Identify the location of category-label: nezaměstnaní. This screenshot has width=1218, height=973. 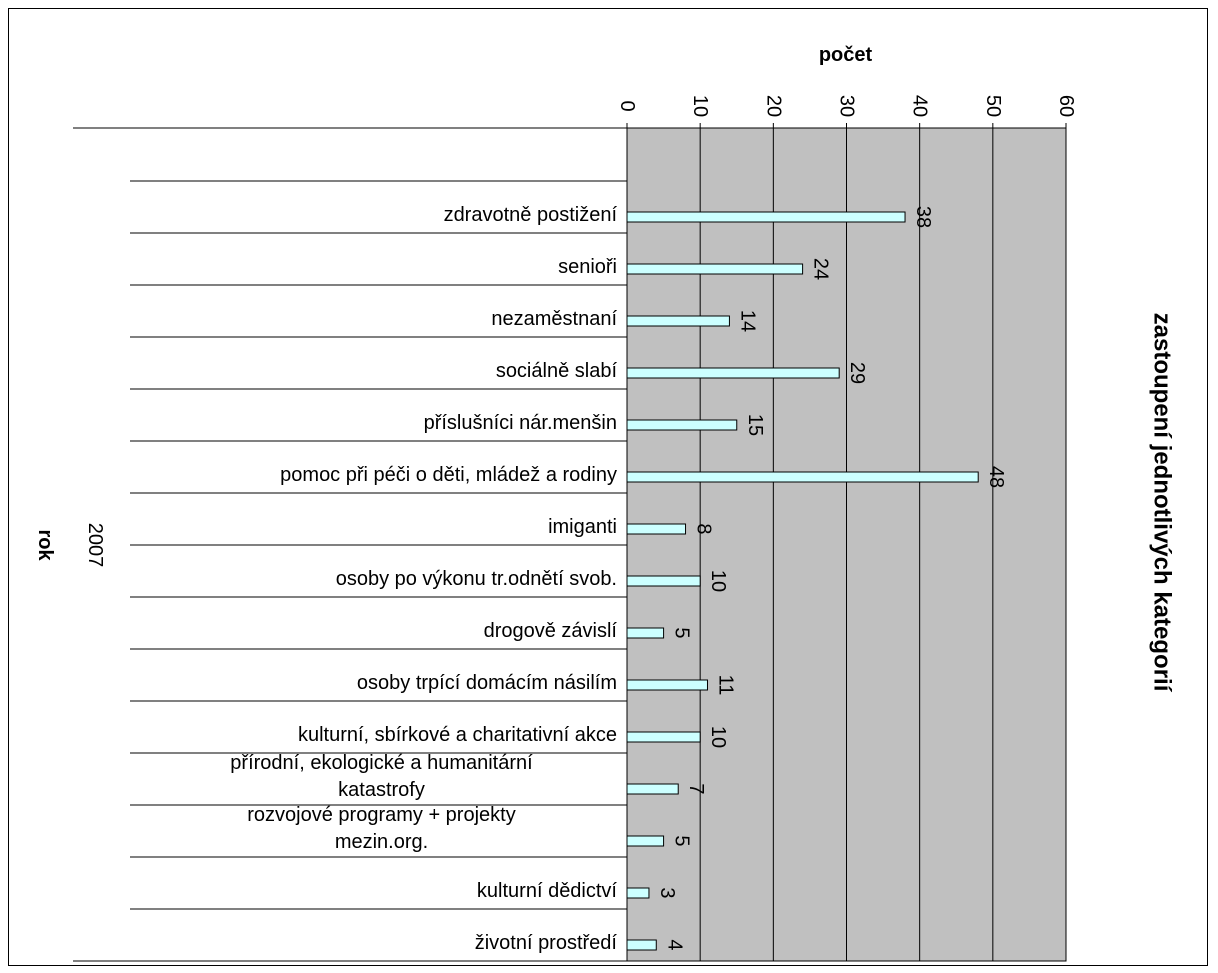
(554, 319).